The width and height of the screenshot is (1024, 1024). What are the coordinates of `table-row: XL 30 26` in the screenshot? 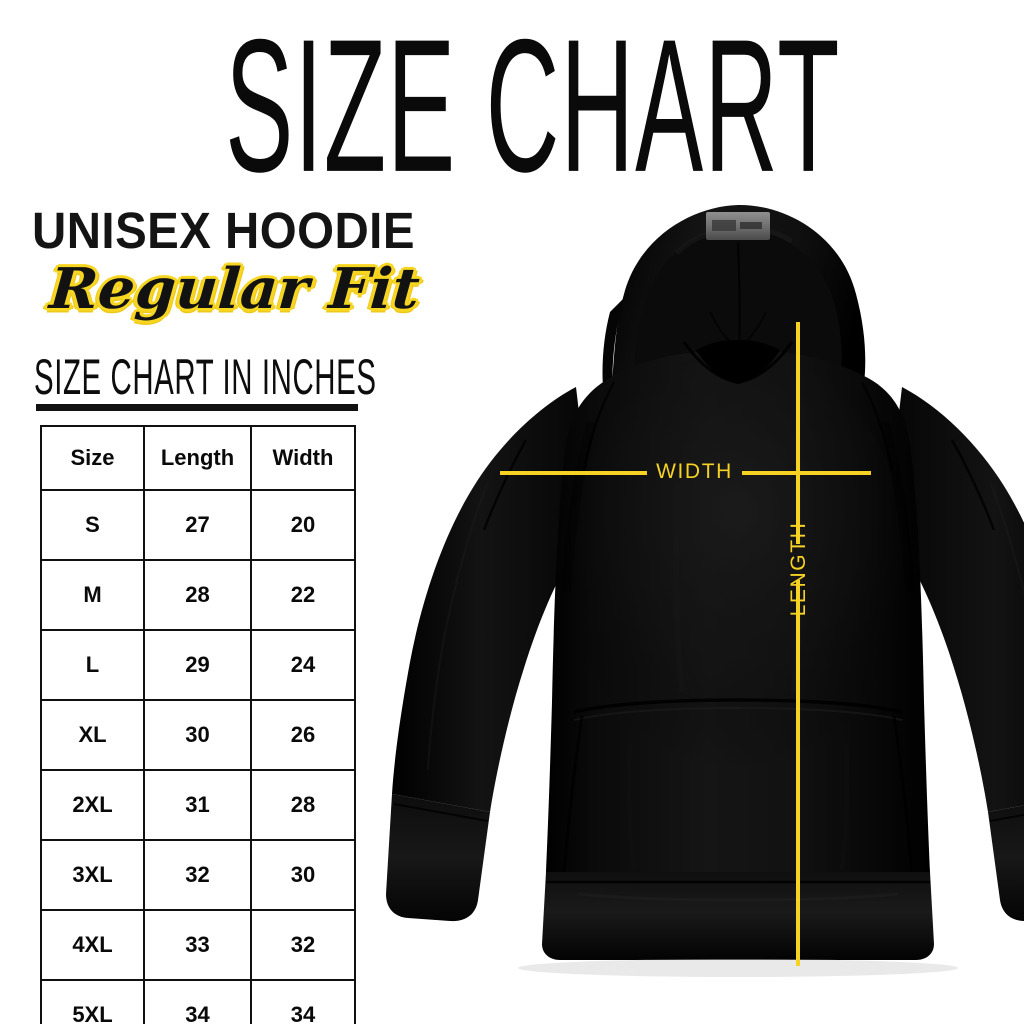 It's located at (198, 735).